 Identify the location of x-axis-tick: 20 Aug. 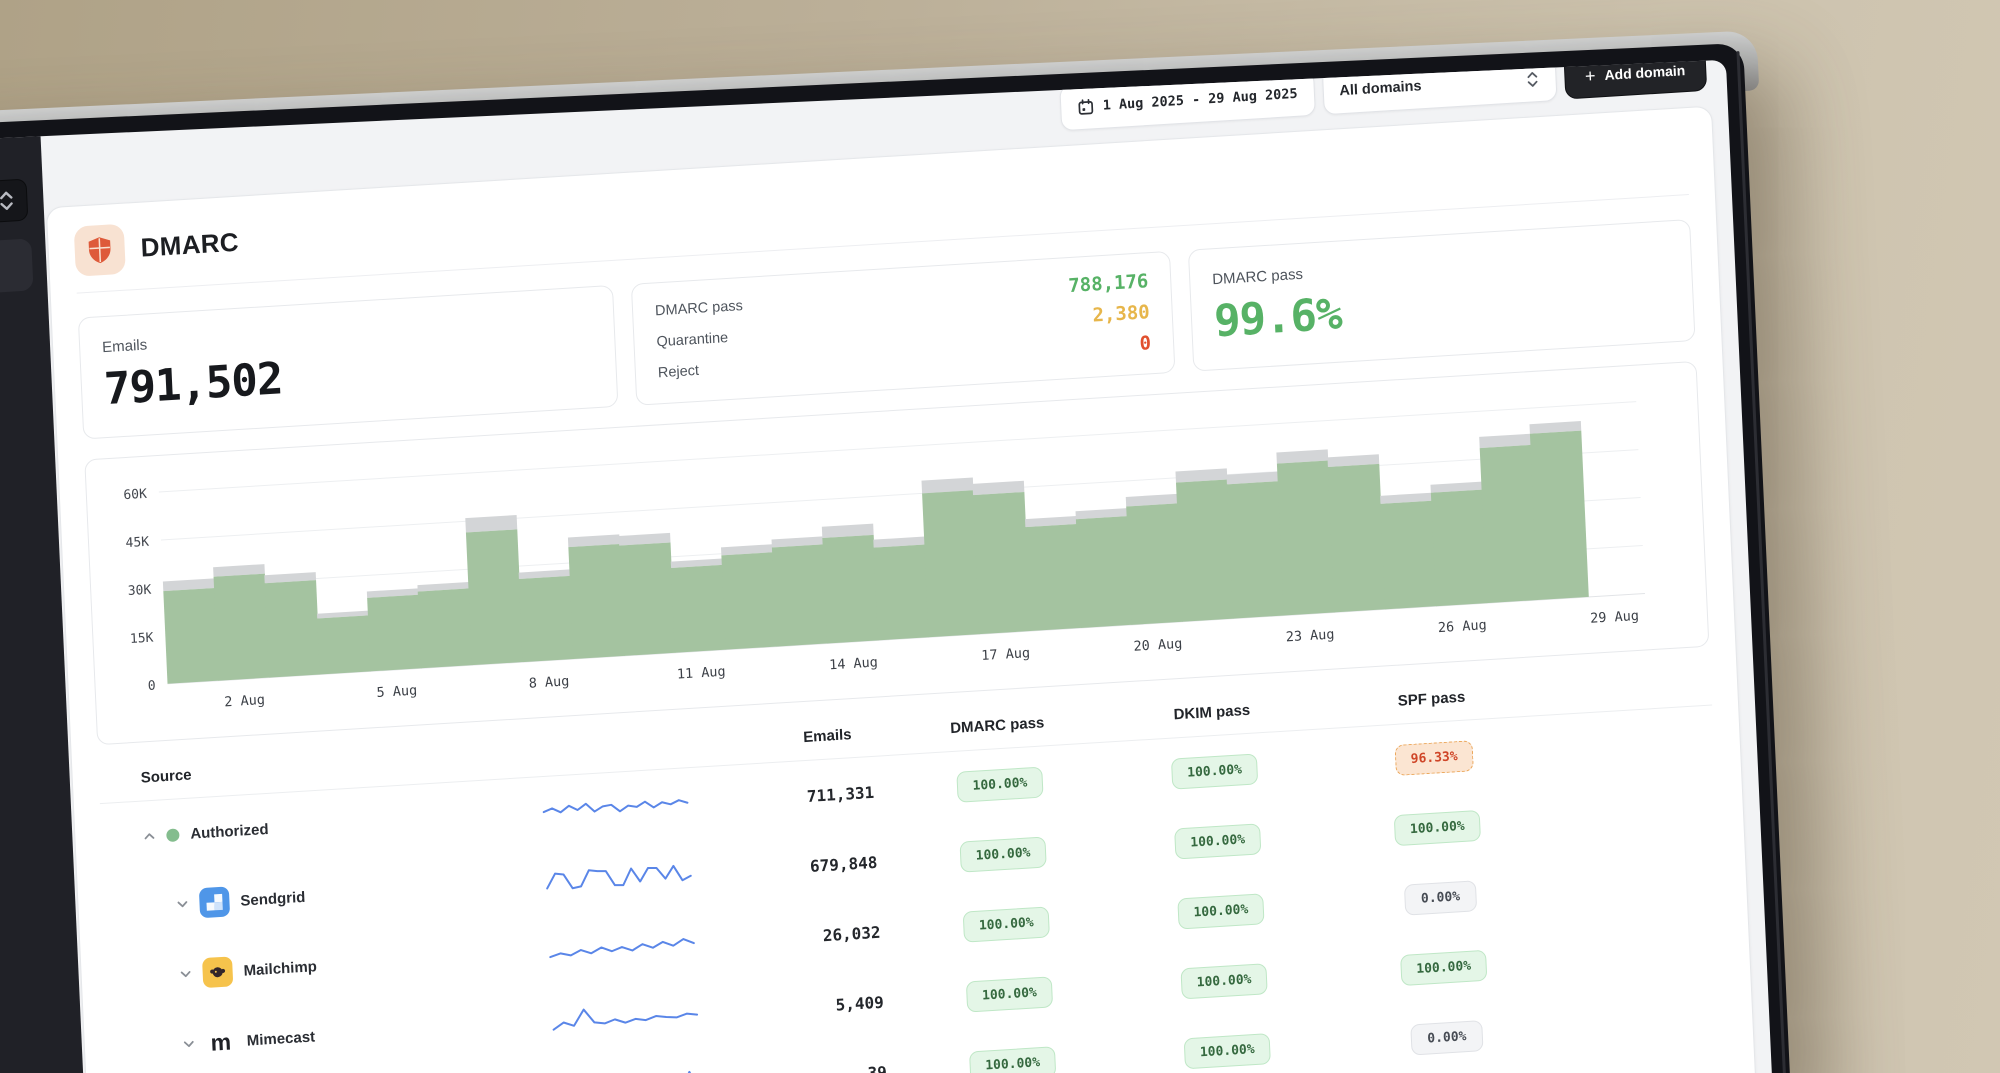
(1157, 645).